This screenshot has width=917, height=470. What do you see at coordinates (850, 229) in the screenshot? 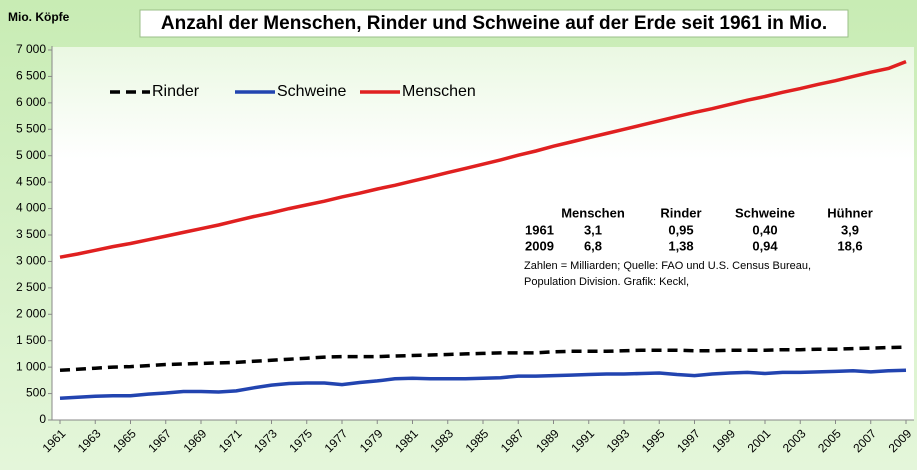
I see `table-cell: 3,9` at bounding box center [850, 229].